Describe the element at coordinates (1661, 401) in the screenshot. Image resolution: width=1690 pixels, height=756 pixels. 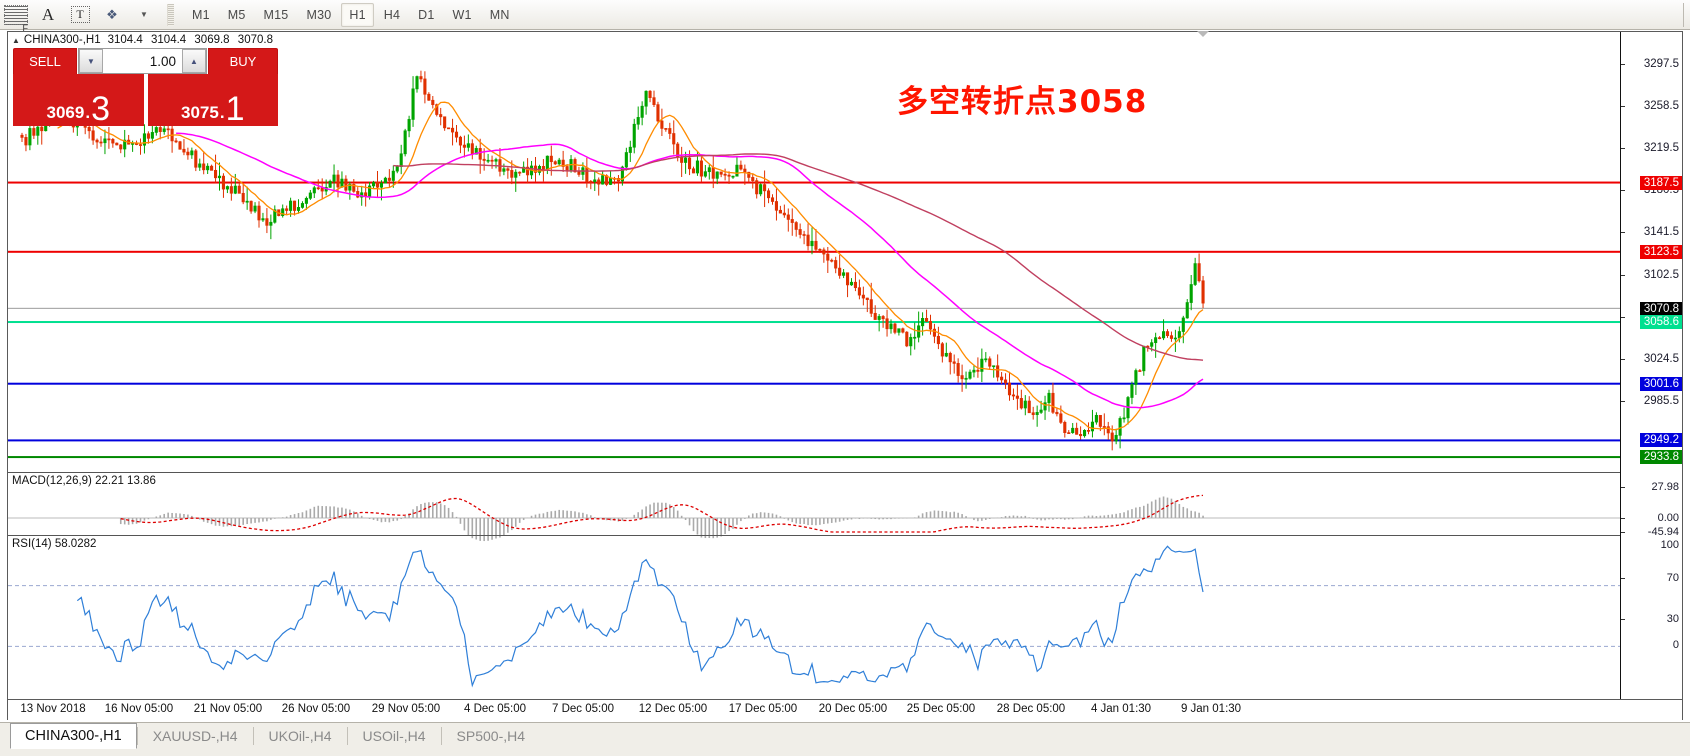
I see `price-tick-label: 2985.5` at that location.